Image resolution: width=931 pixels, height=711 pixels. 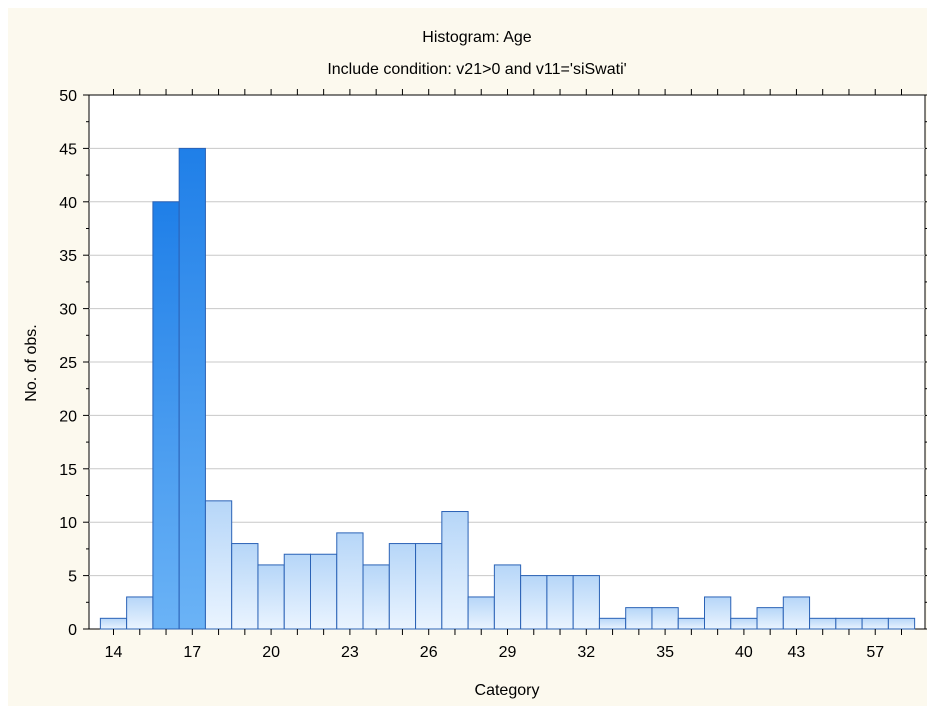 What do you see at coordinates (68, 523) in the screenshot?
I see `y-tick-label: 10` at bounding box center [68, 523].